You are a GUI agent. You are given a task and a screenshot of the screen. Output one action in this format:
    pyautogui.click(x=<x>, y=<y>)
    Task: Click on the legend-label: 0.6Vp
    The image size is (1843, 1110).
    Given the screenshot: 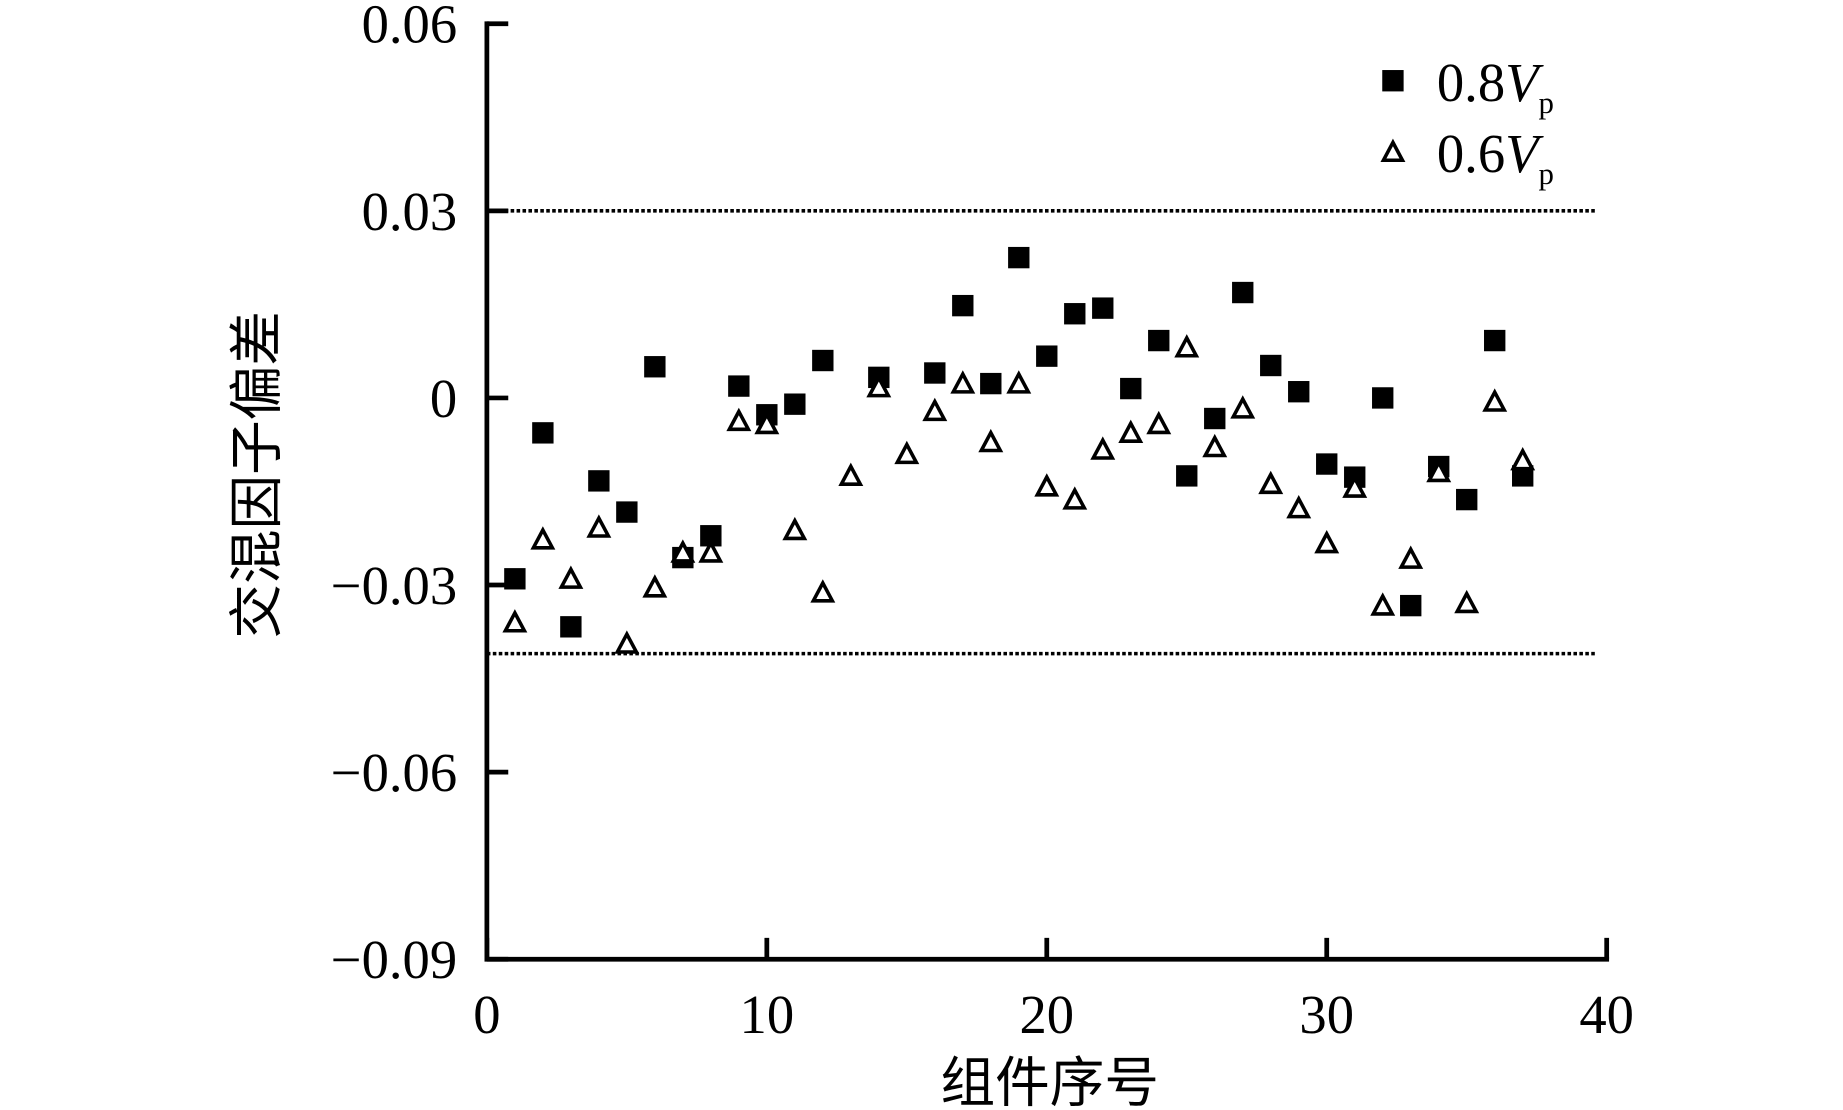 What is the action you would take?
    pyautogui.click(x=1495, y=157)
    